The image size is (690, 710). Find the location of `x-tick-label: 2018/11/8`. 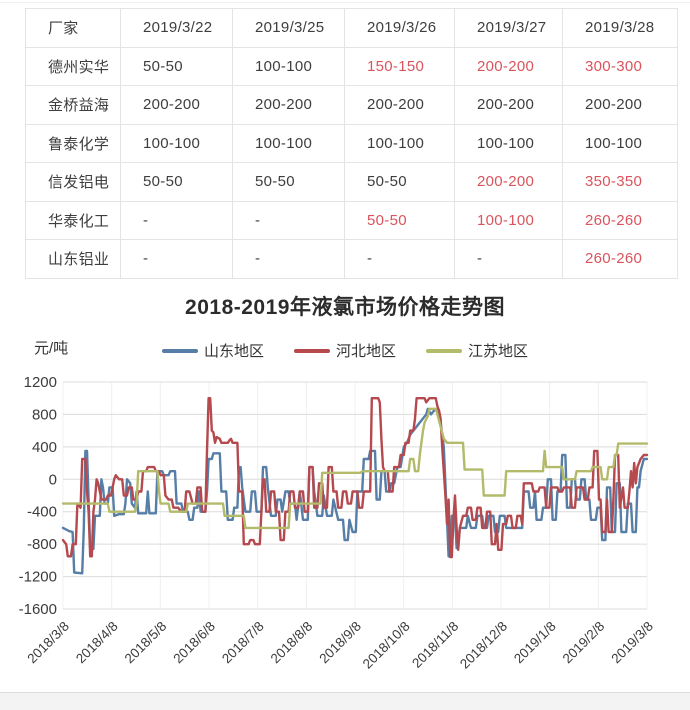

x-tick-label: 2018/11/8 is located at coordinates (435, 645).